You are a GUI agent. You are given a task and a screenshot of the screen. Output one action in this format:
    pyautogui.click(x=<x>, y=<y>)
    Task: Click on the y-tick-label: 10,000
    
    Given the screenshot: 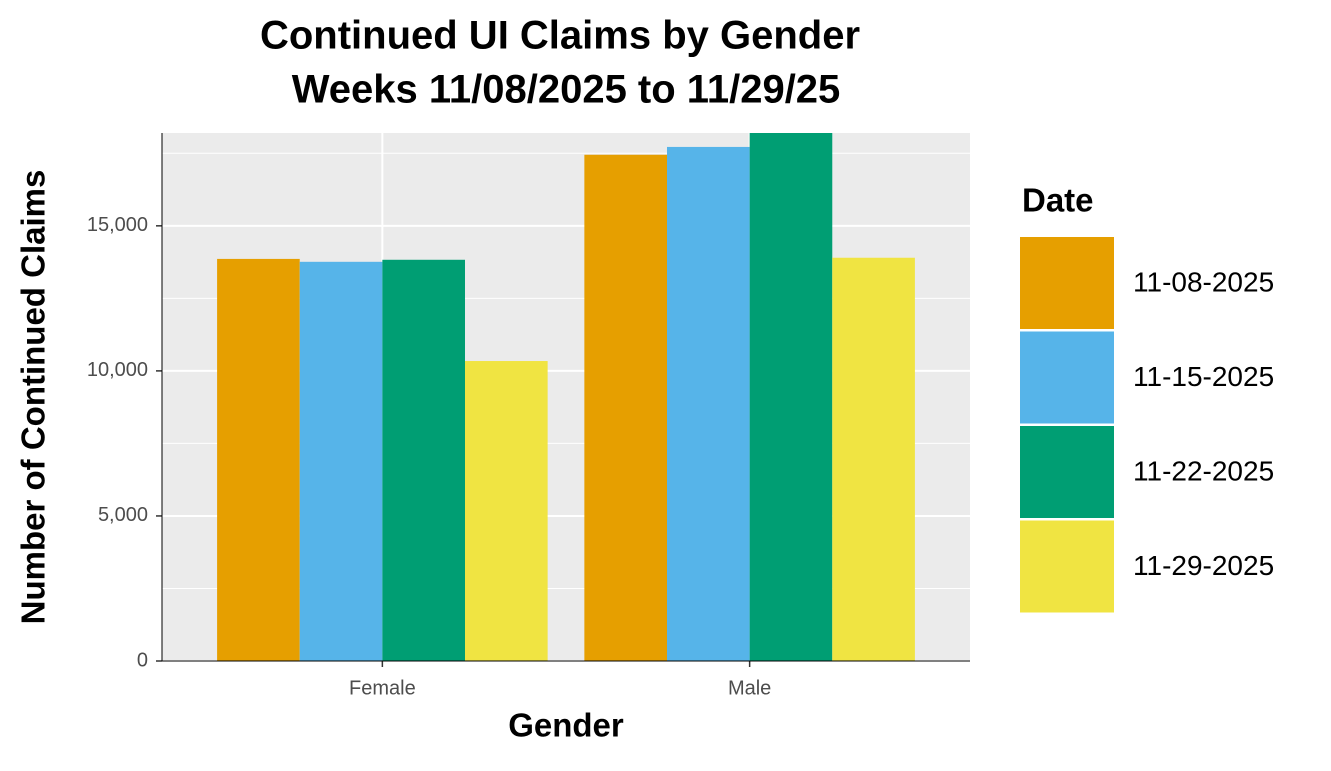 What is the action you would take?
    pyautogui.click(x=117, y=370)
    